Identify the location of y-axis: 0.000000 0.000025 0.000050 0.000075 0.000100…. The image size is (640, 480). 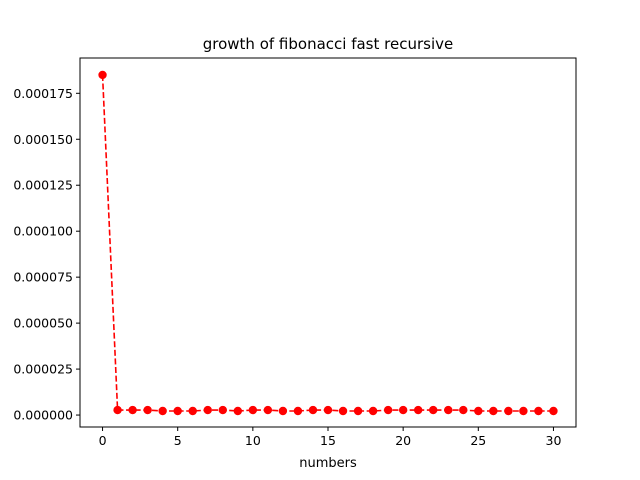
(46, 254).